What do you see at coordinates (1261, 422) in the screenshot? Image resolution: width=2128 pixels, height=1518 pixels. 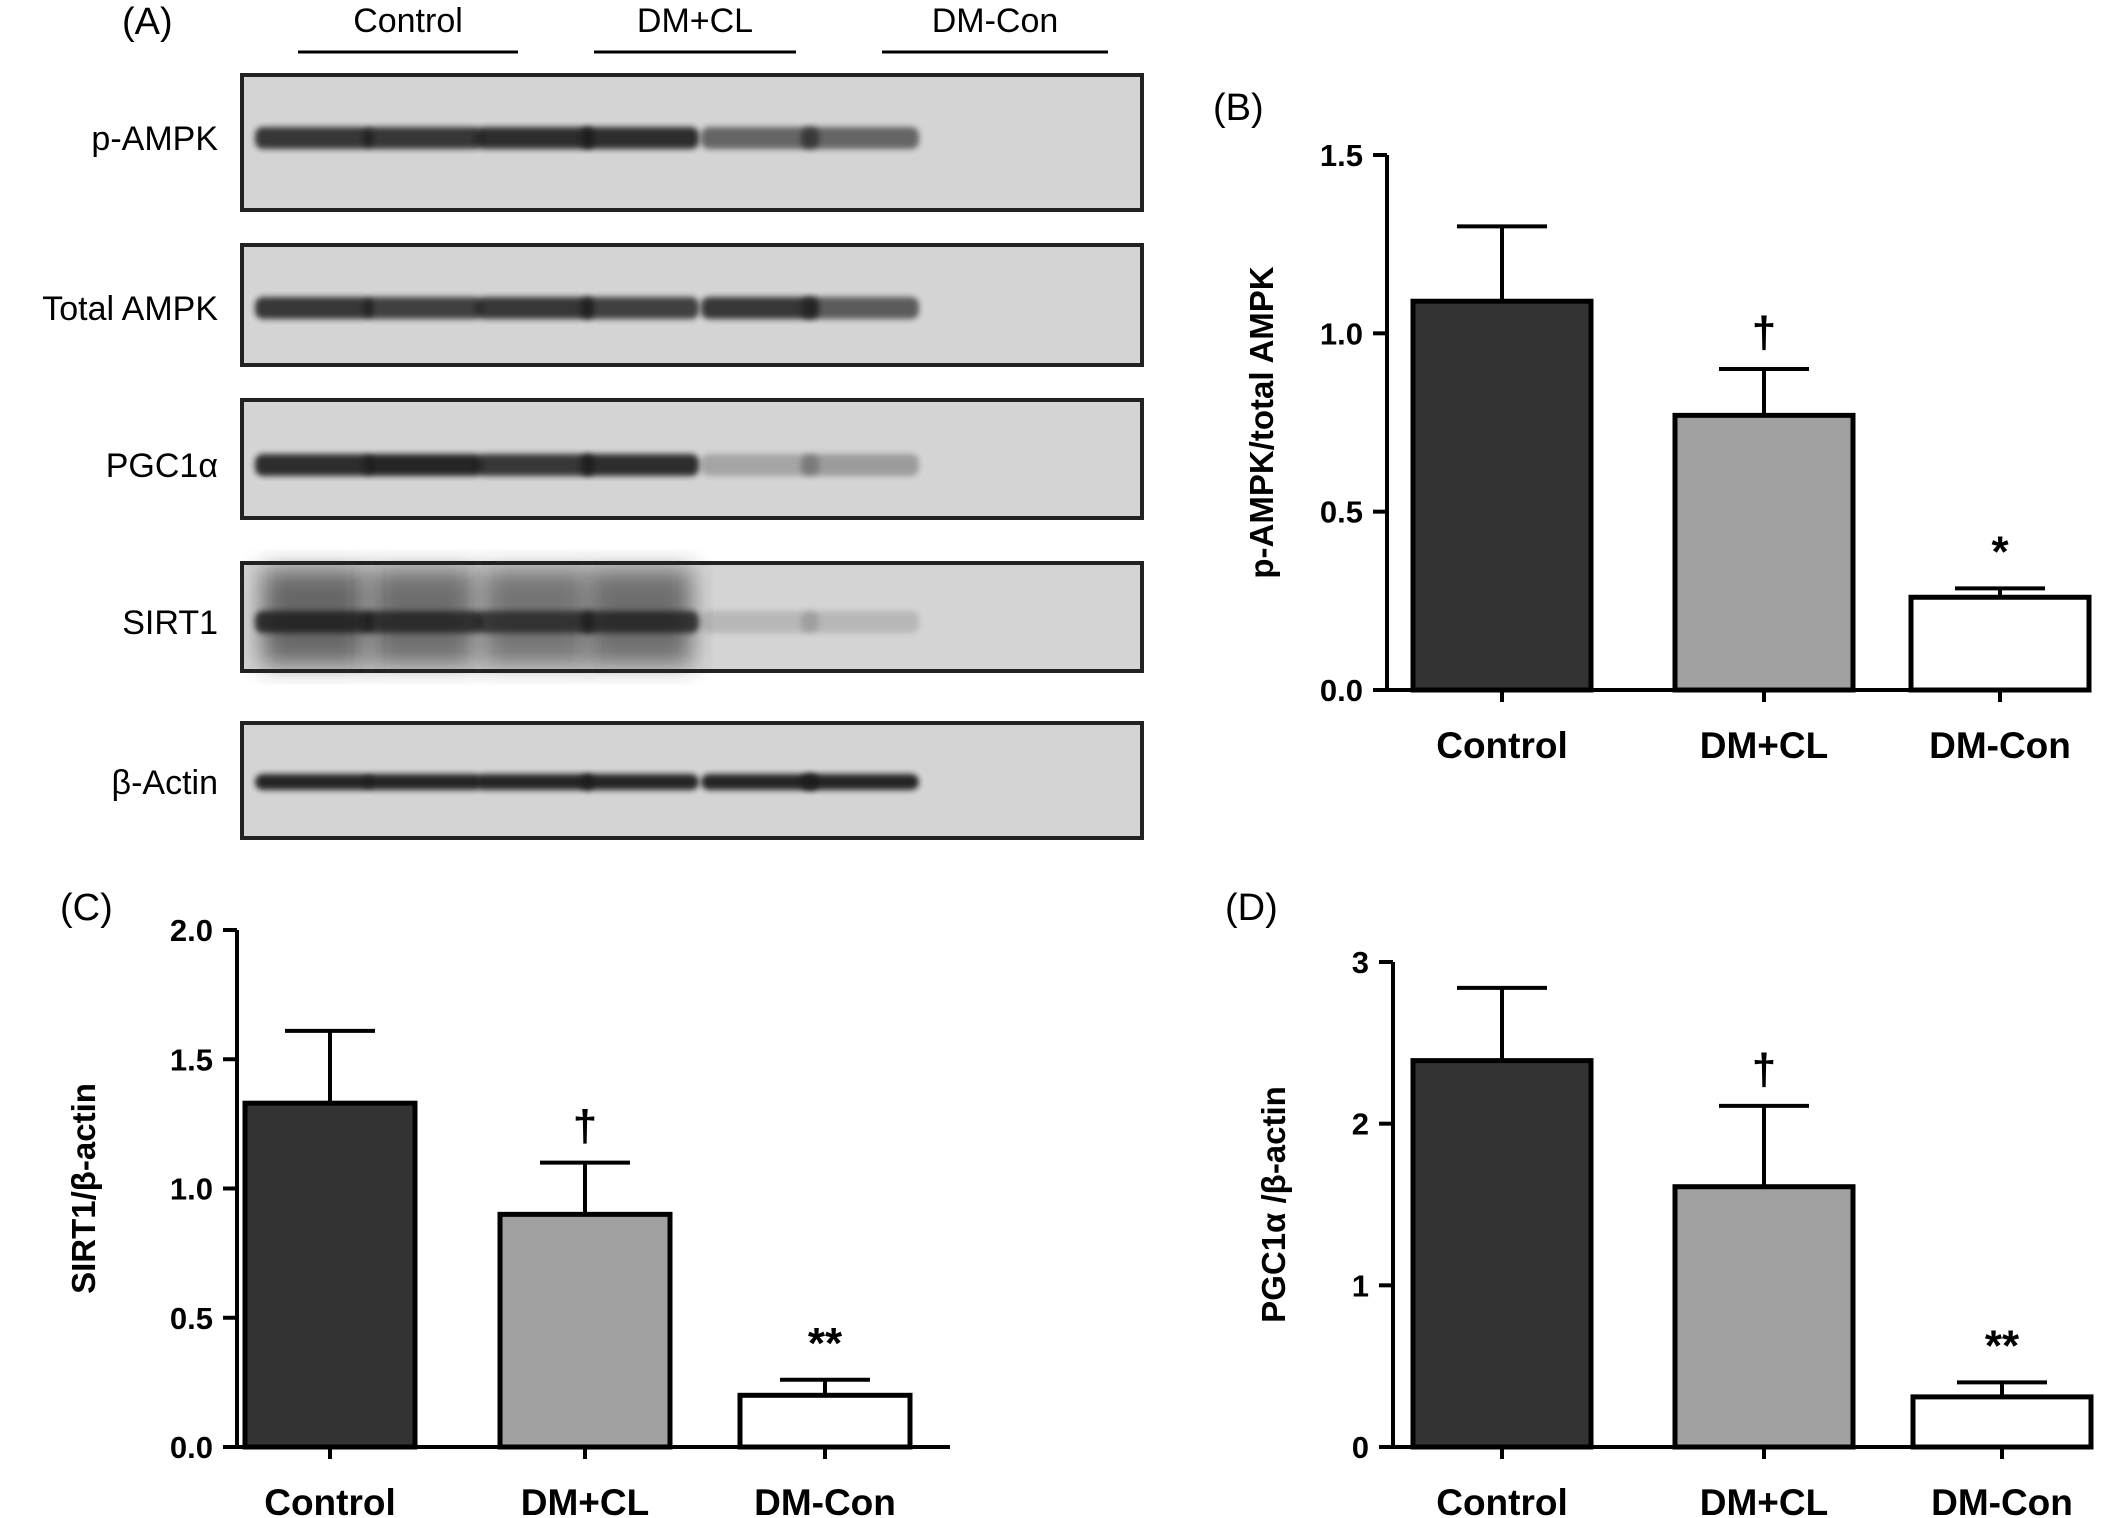 I see `y-axis-title: p-AMPK/total AMPK` at bounding box center [1261, 422].